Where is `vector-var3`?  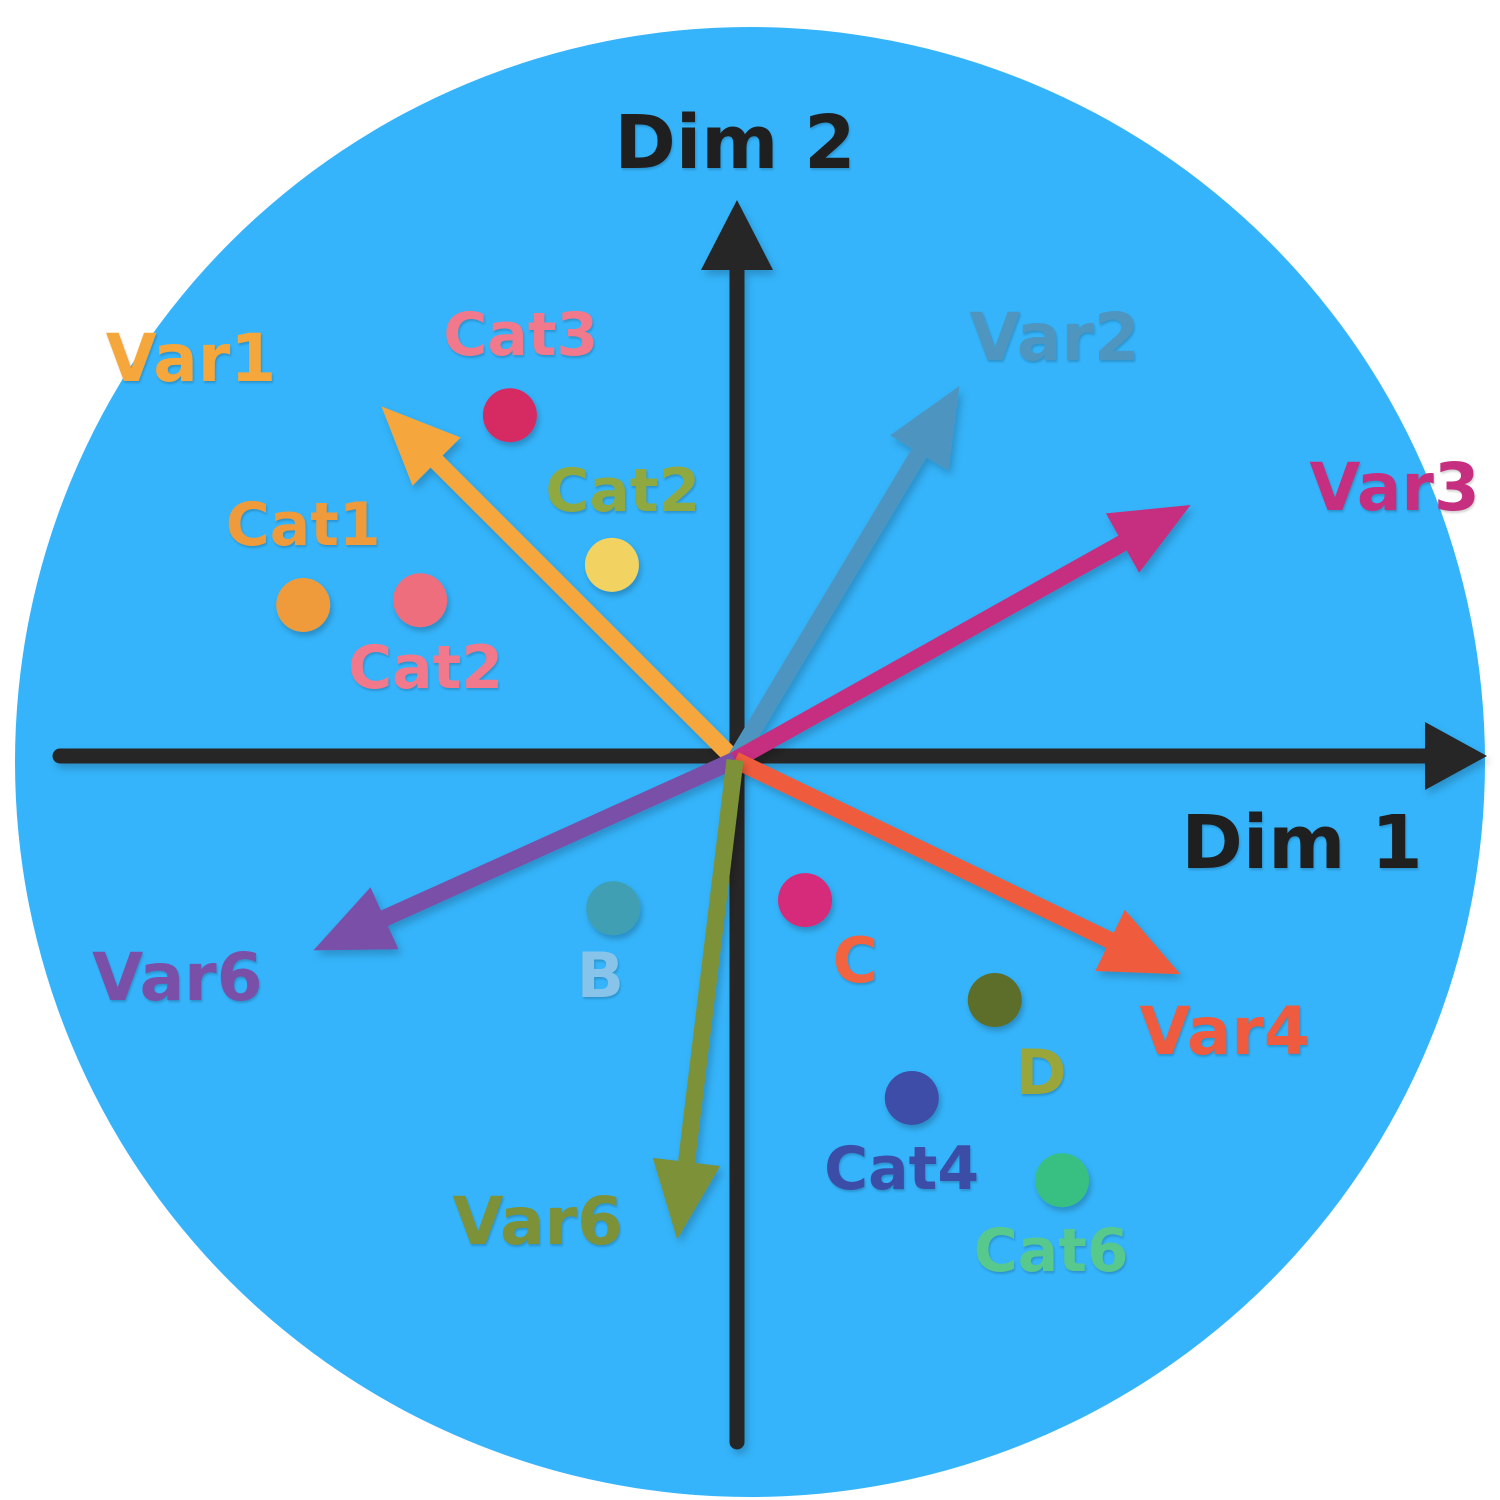
vector-var3 is located at coordinates (960, 636).